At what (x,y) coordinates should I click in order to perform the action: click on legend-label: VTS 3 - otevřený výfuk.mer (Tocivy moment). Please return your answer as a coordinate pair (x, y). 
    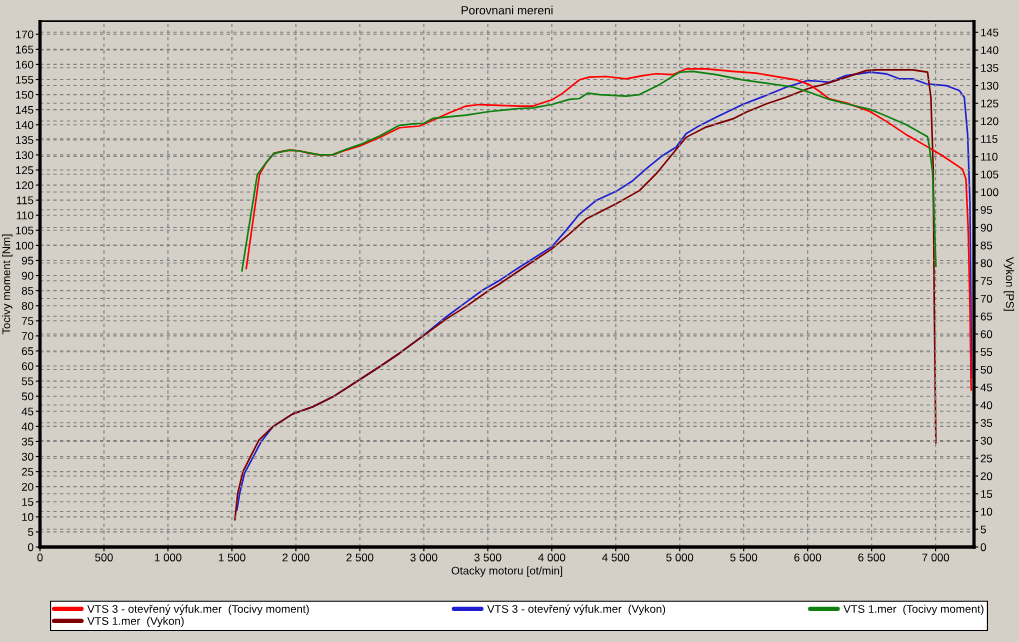
    Looking at the image, I should click on (198, 610).